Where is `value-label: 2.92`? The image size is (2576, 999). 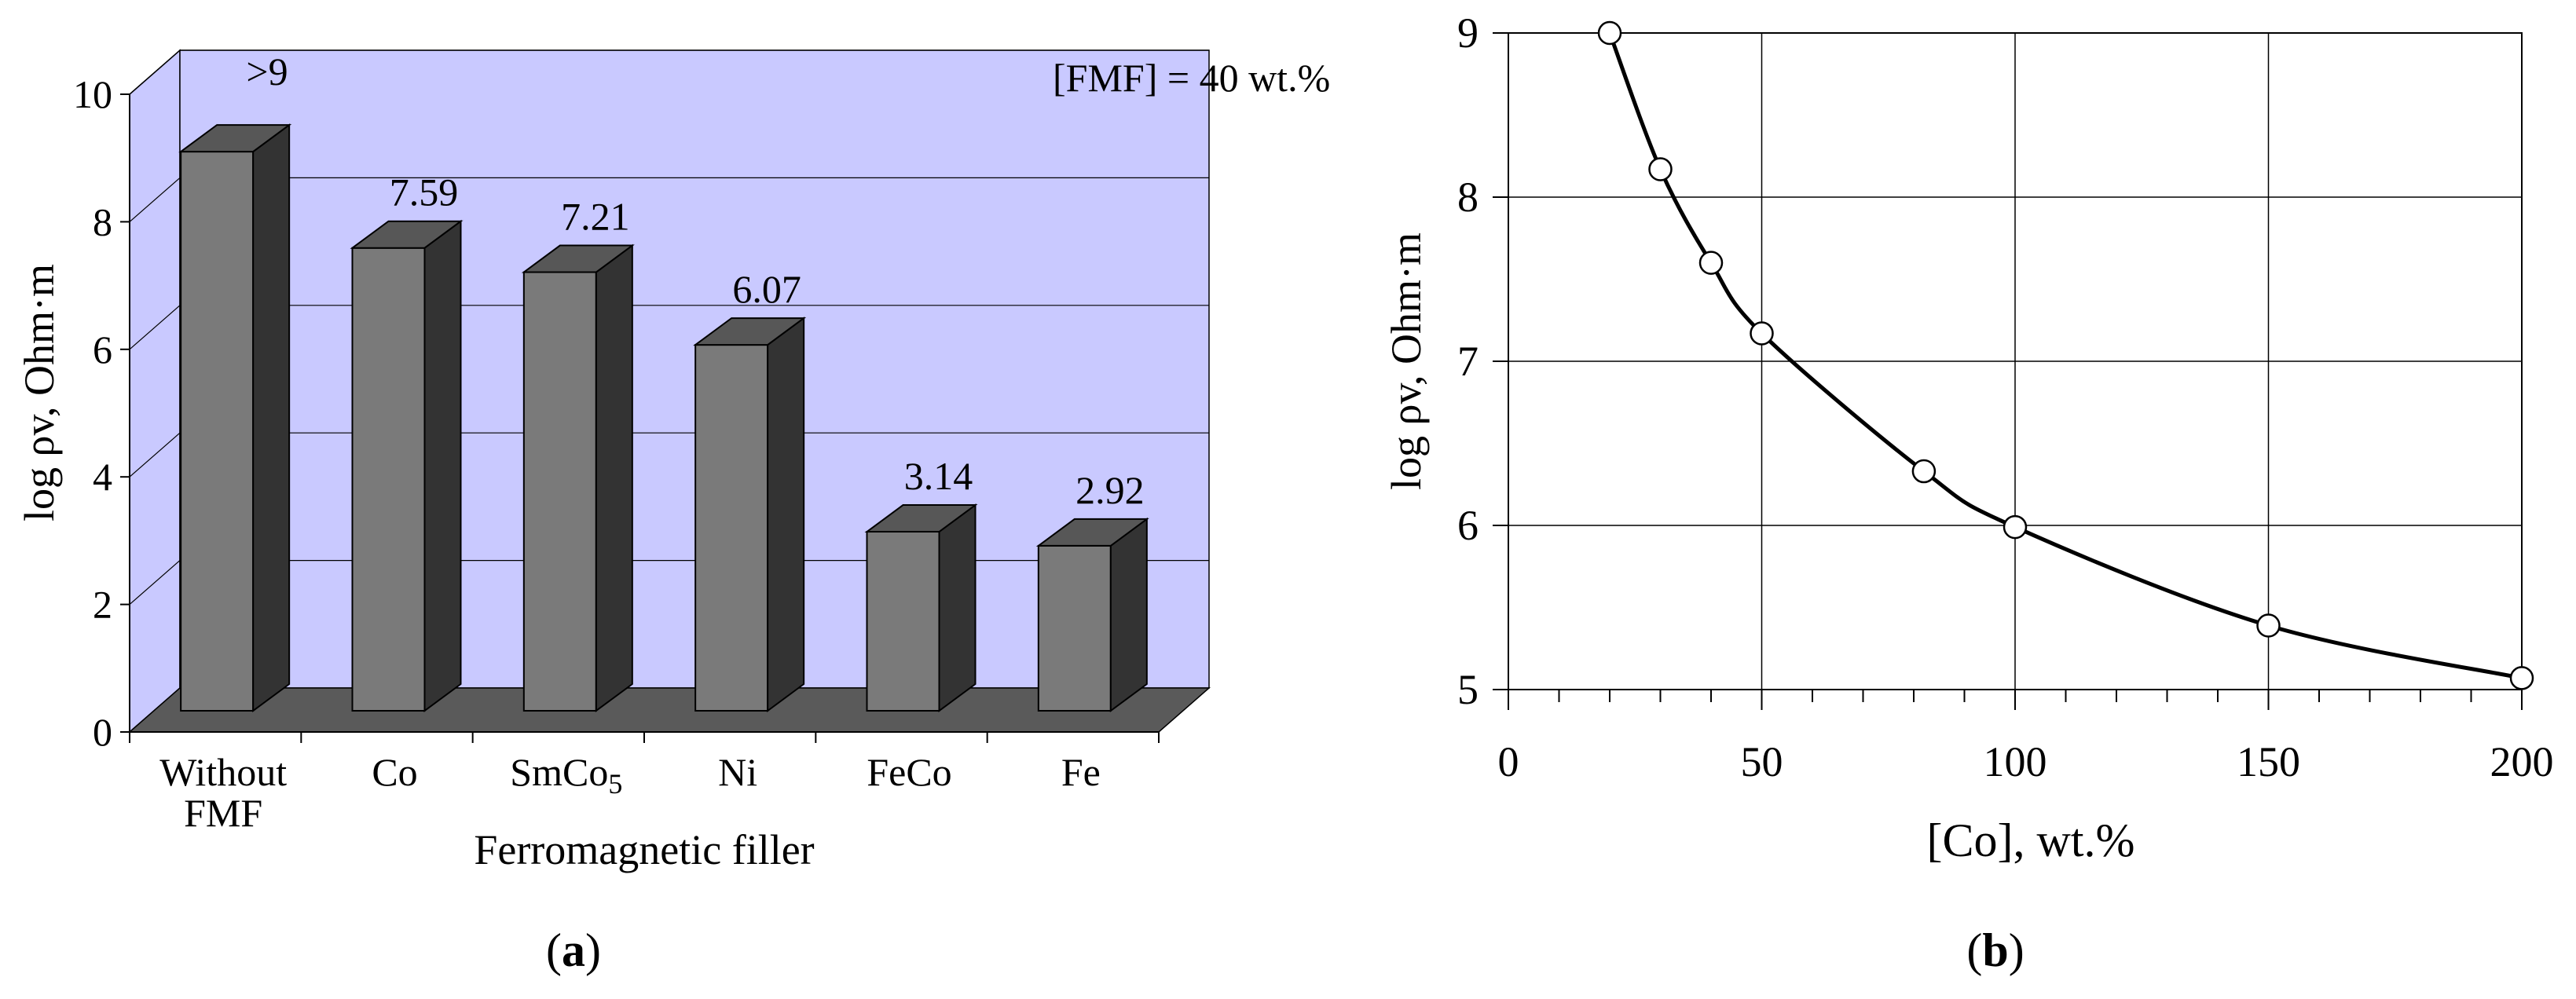 value-label: 2.92 is located at coordinates (1110, 490).